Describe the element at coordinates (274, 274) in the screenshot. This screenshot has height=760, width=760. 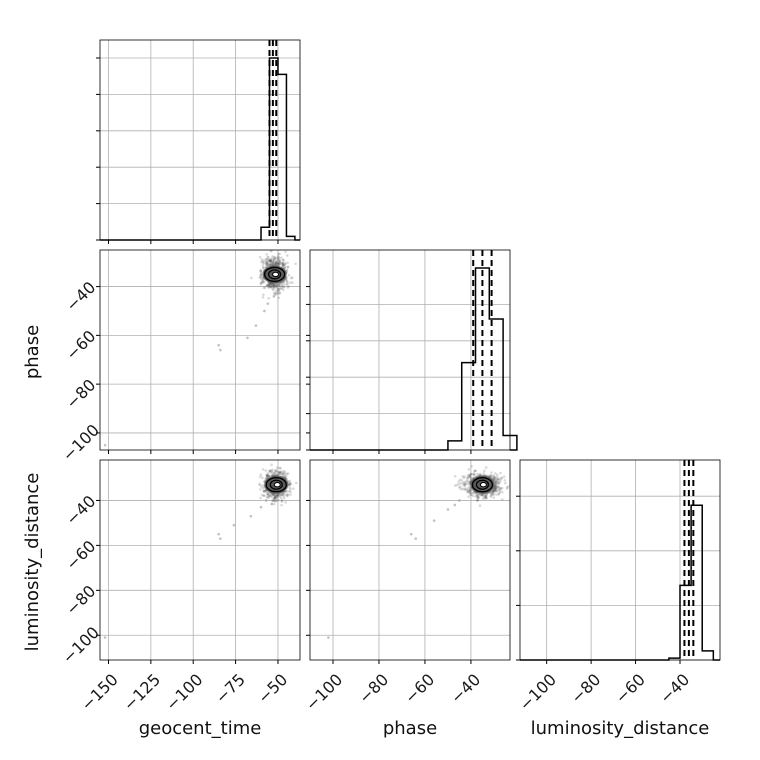
I see `contour-mid` at that location.